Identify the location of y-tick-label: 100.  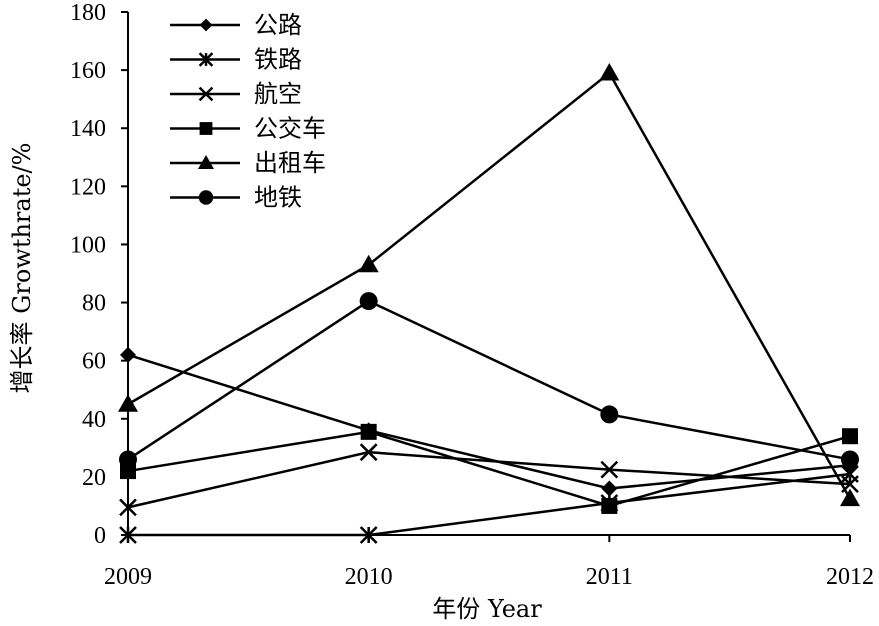
(88, 245).